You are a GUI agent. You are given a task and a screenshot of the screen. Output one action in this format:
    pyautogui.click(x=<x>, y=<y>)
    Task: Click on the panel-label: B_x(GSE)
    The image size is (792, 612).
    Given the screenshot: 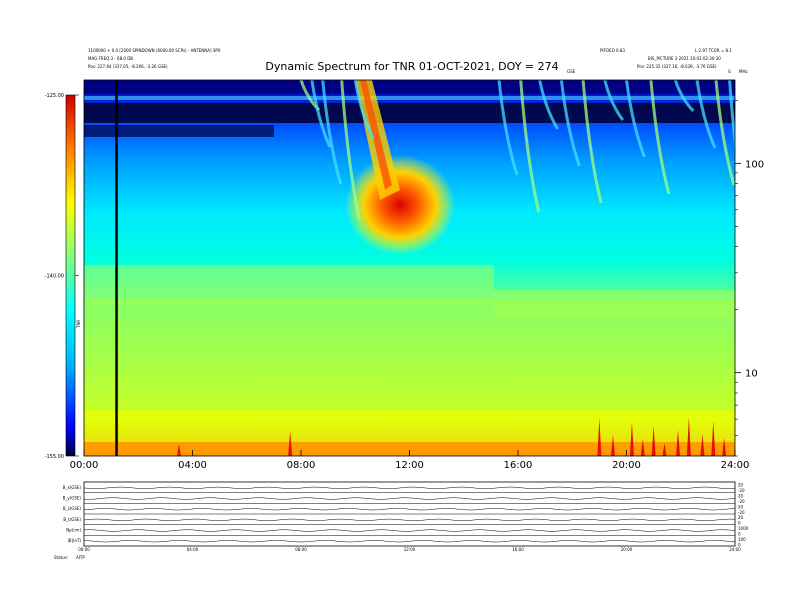 What is the action you would take?
    pyautogui.click(x=72, y=487)
    